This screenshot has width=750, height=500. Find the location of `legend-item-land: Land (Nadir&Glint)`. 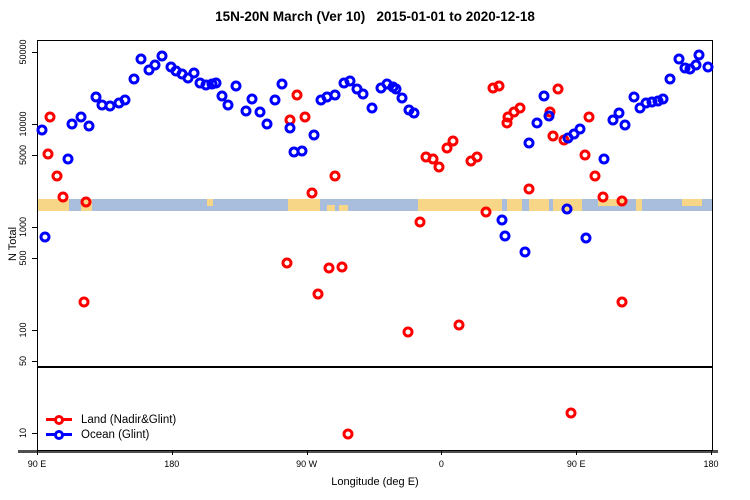

legend-item-land: Land (Nadir&Glint) is located at coordinates (111, 419).